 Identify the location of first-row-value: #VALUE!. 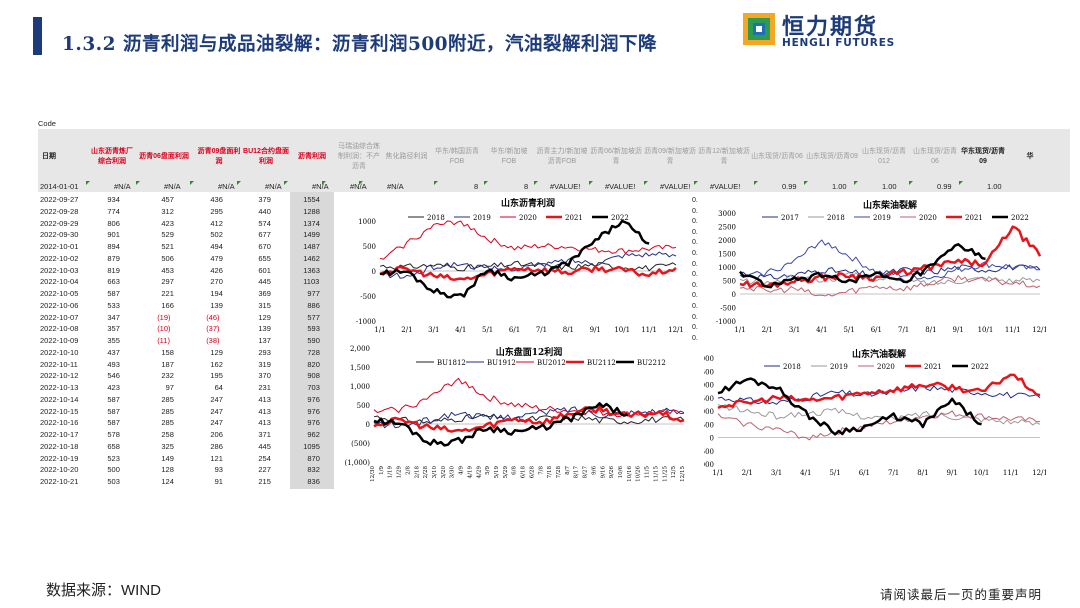
(725, 186).